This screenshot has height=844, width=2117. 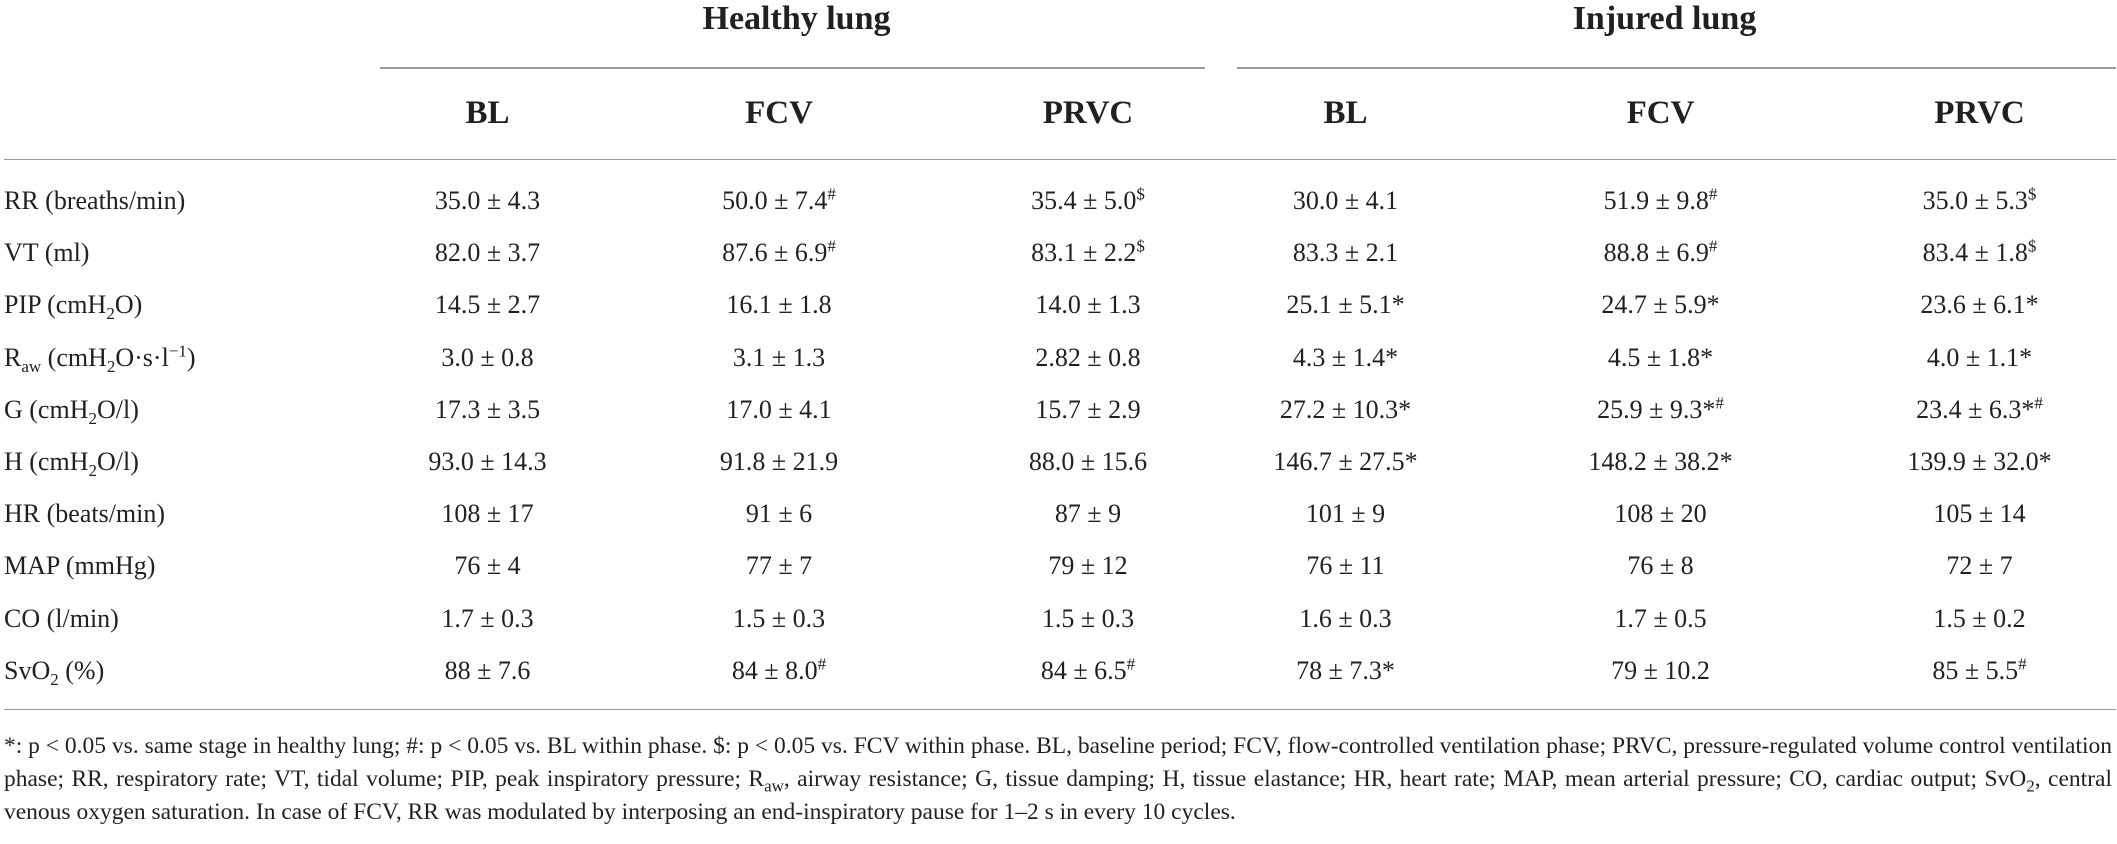 What do you see at coordinates (779, 200) in the screenshot?
I see `table-cell: 50.0 ± 7.4#` at bounding box center [779, 200].